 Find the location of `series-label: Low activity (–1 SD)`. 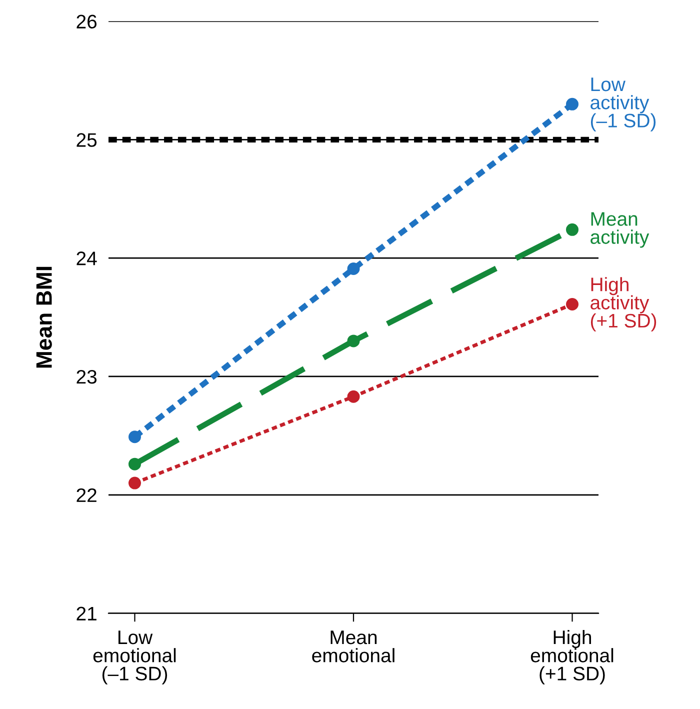

series-label: Low activity (–1 SD) is located at coordinates (623, 105).